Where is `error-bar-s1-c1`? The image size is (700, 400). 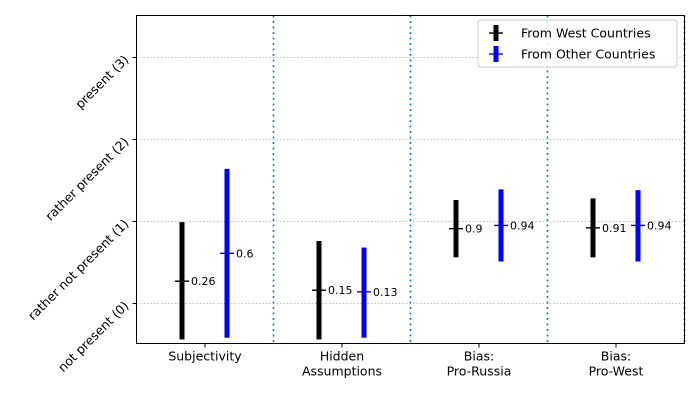
error-bar-s1-c1 is located at coordinates (364, 292).